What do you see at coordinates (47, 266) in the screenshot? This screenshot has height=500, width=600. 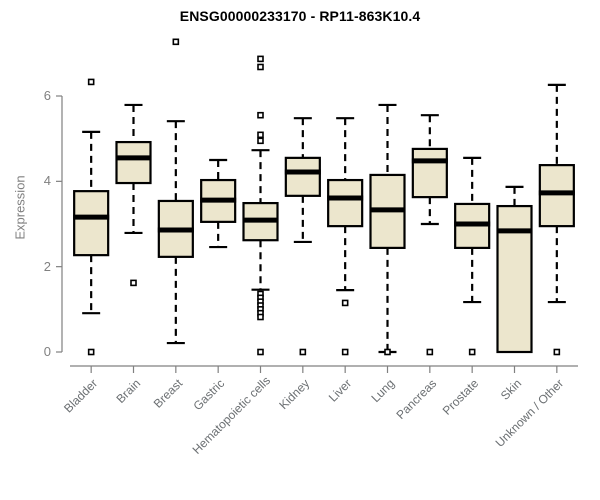 I see `y-tick-label: 2` at bounding box center [47, 266].